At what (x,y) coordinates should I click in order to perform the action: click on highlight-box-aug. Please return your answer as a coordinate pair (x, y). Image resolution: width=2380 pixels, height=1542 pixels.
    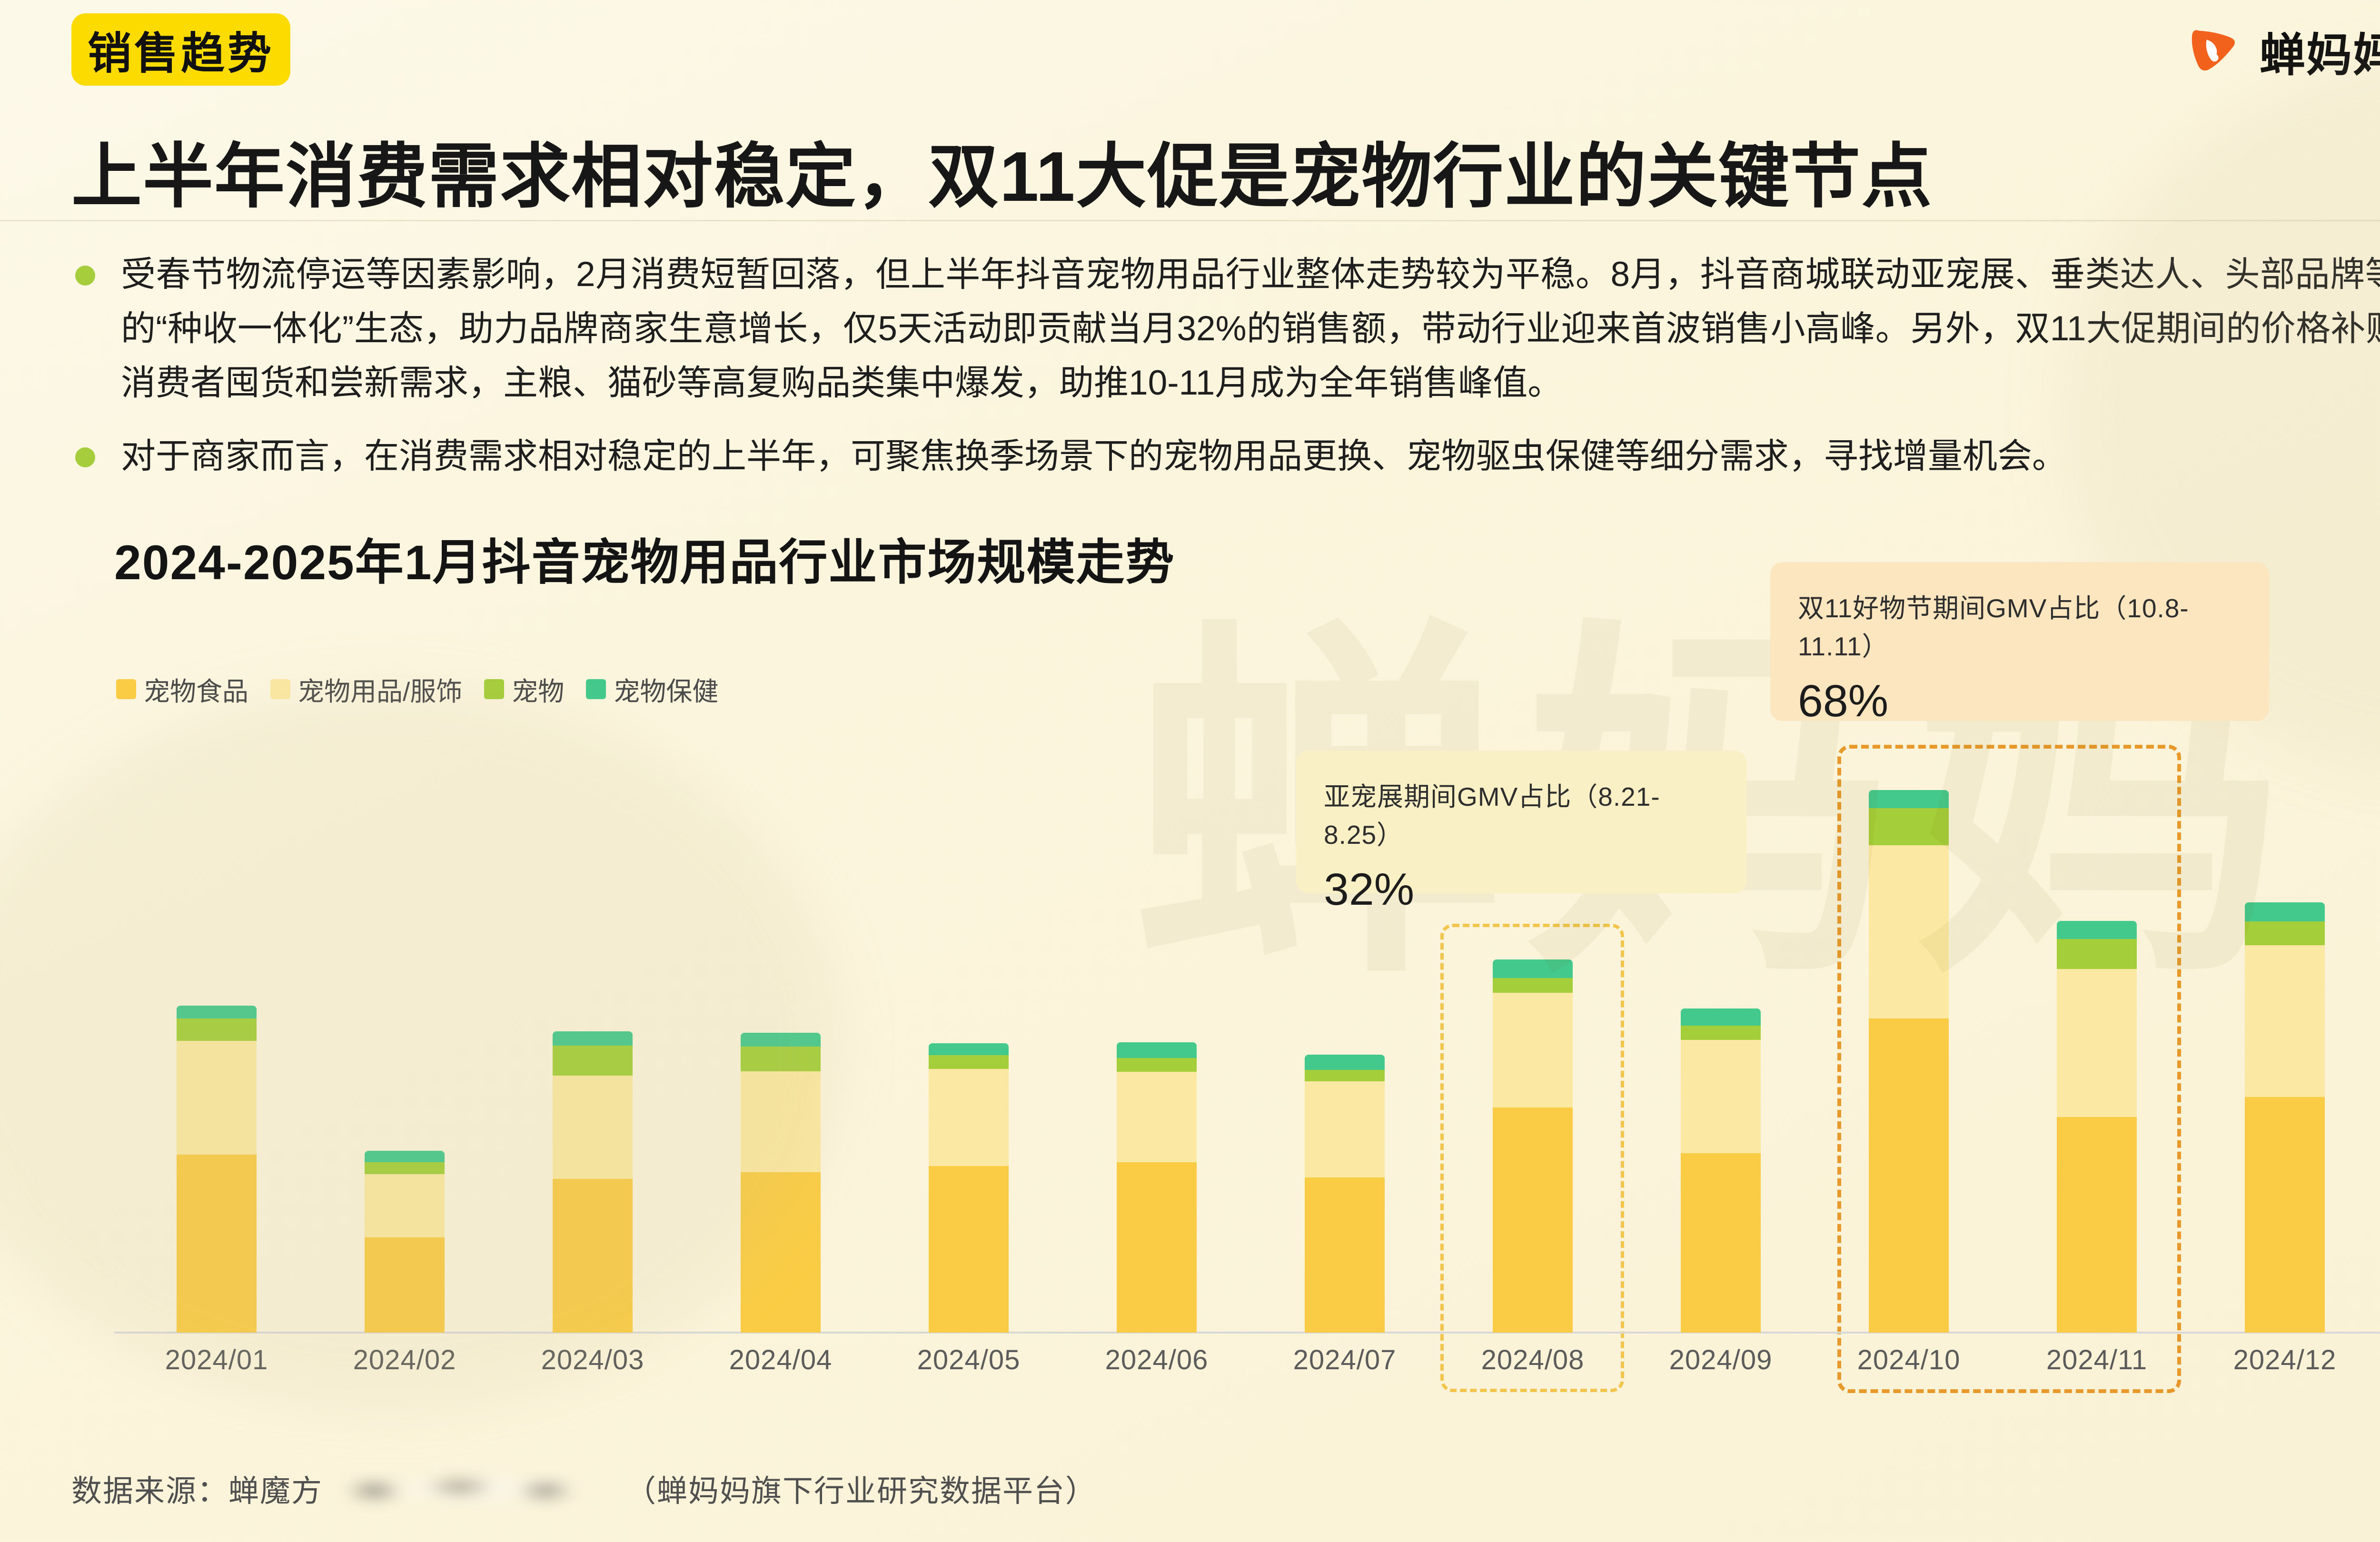
    Looking at the image, I should click on (1532, 1158).